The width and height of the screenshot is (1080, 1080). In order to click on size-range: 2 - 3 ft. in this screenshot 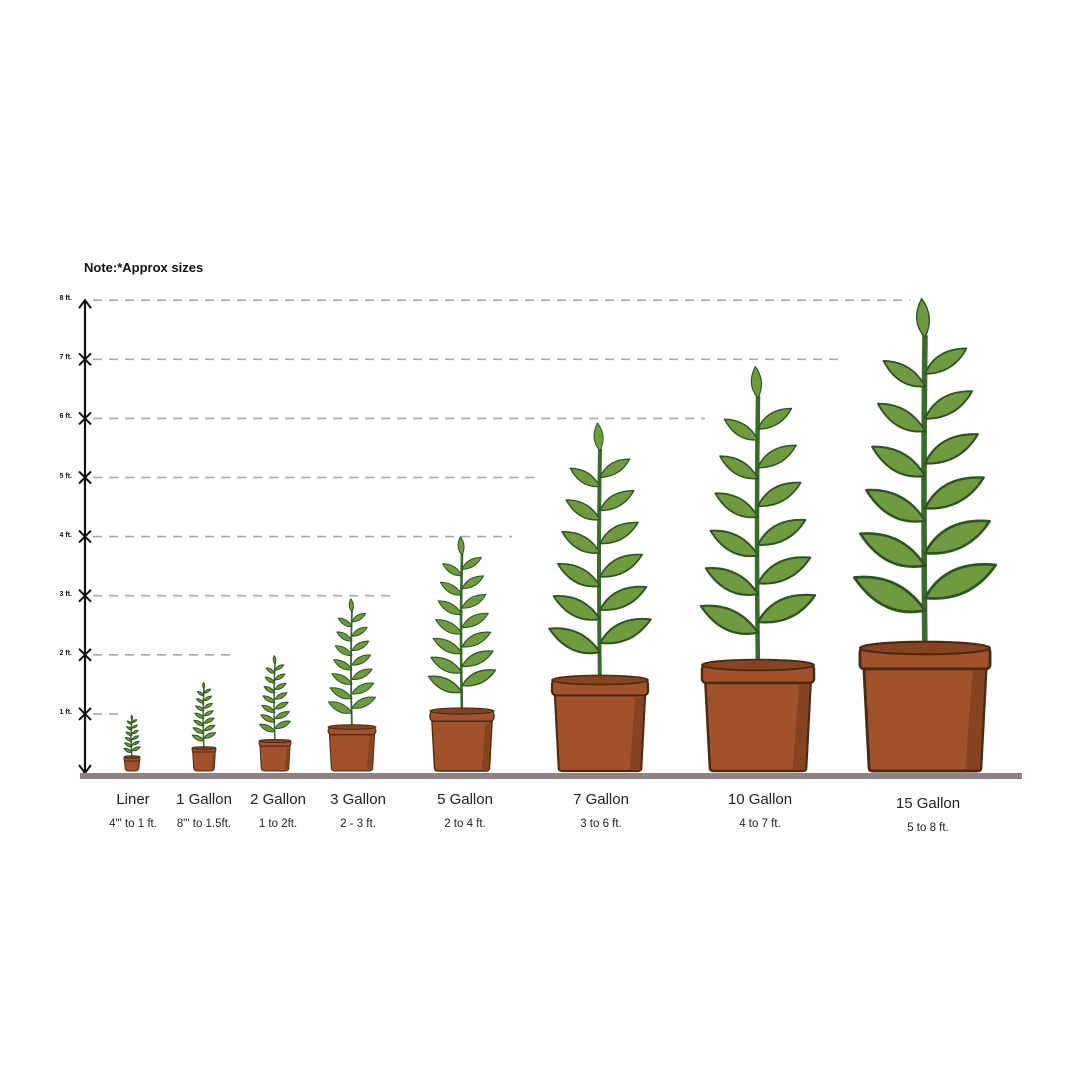, I will do `click(358, 824)`.